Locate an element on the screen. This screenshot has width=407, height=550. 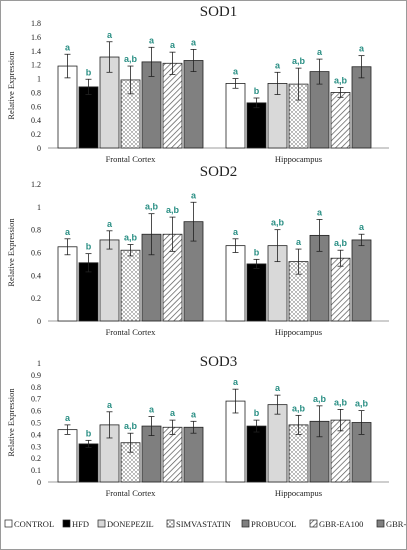
y-tick-label: 0.1 is located at coordinates (36, 470).